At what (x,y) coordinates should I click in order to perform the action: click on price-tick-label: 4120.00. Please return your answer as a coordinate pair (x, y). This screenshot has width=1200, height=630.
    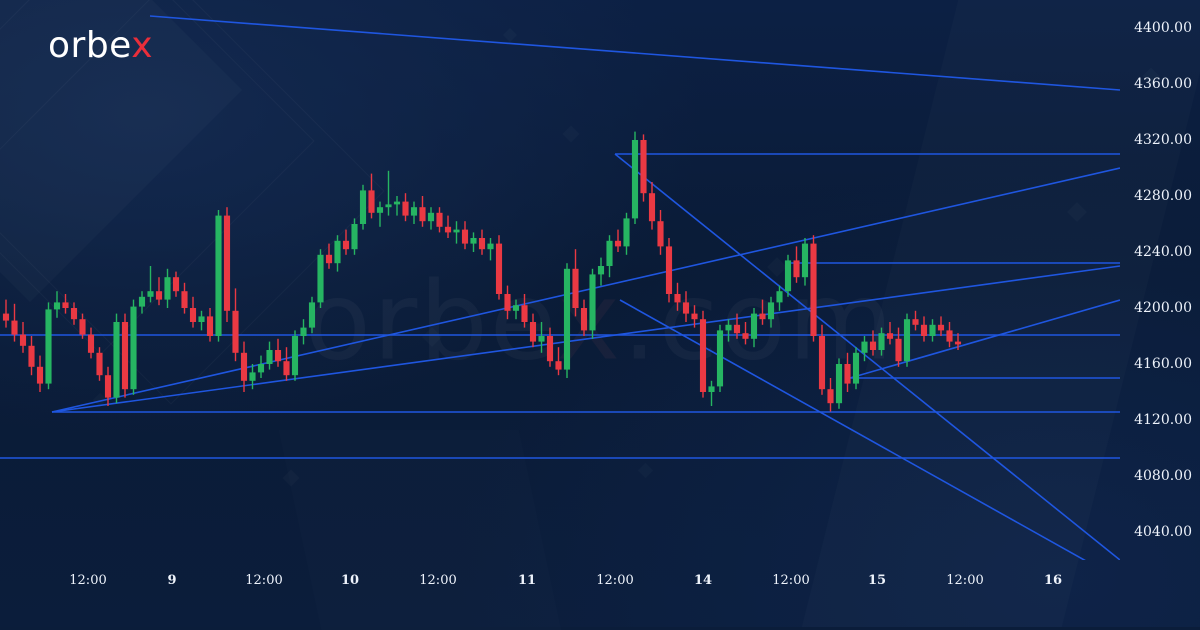
    Looking at the image, I should click on (1163, 420).